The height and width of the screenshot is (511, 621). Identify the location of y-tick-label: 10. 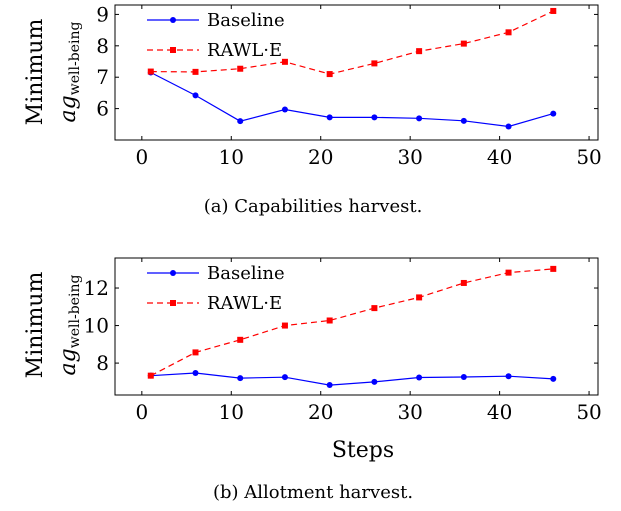
(96, 326).